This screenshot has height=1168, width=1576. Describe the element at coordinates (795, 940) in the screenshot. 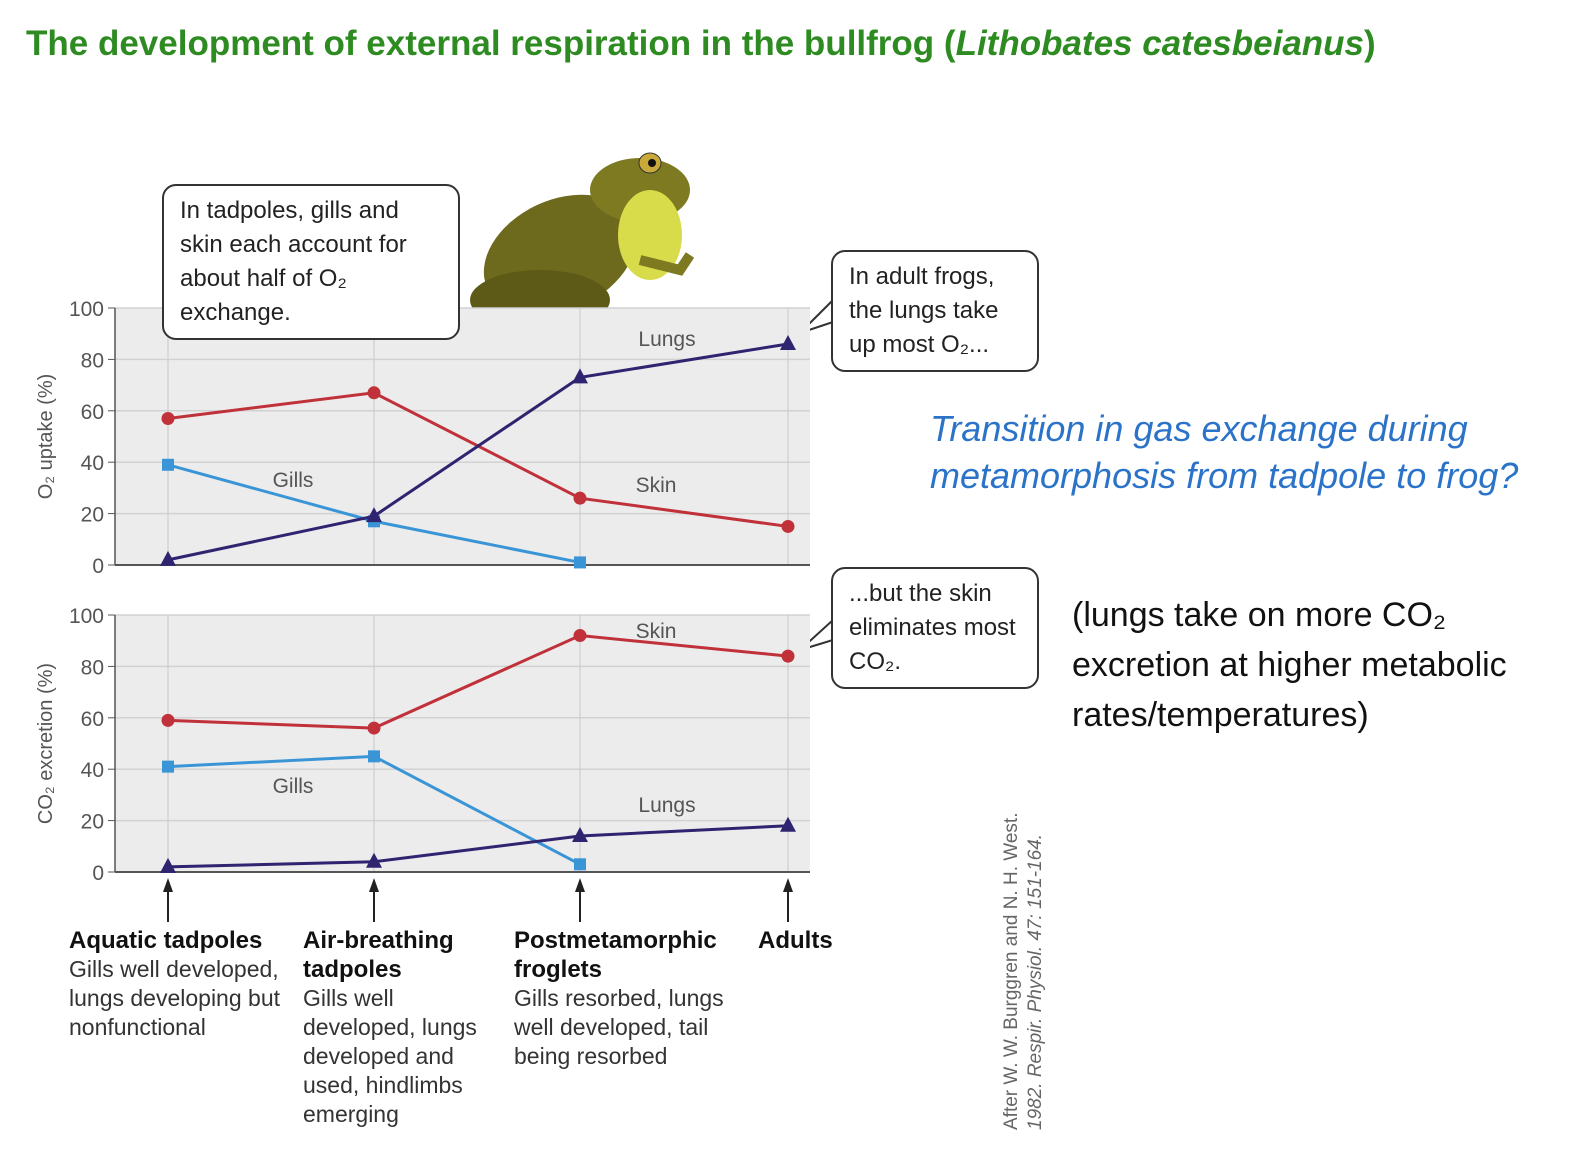

I see `stage-name: Adults` at that location.